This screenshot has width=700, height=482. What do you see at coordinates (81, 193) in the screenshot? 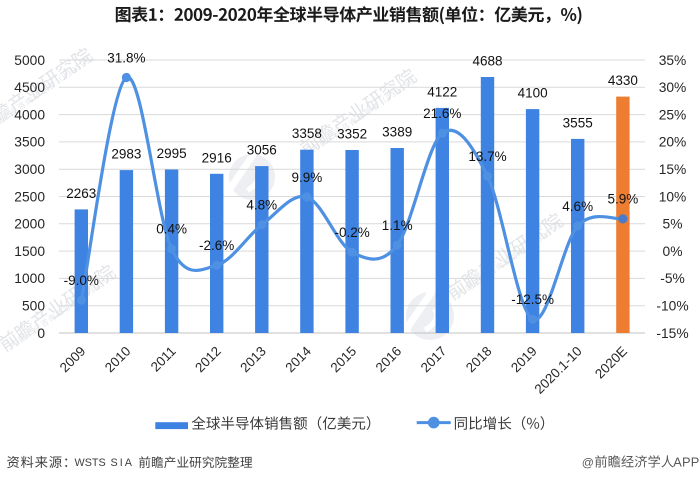
I see `svg-text: 2263` at bounding box center [81, 193].